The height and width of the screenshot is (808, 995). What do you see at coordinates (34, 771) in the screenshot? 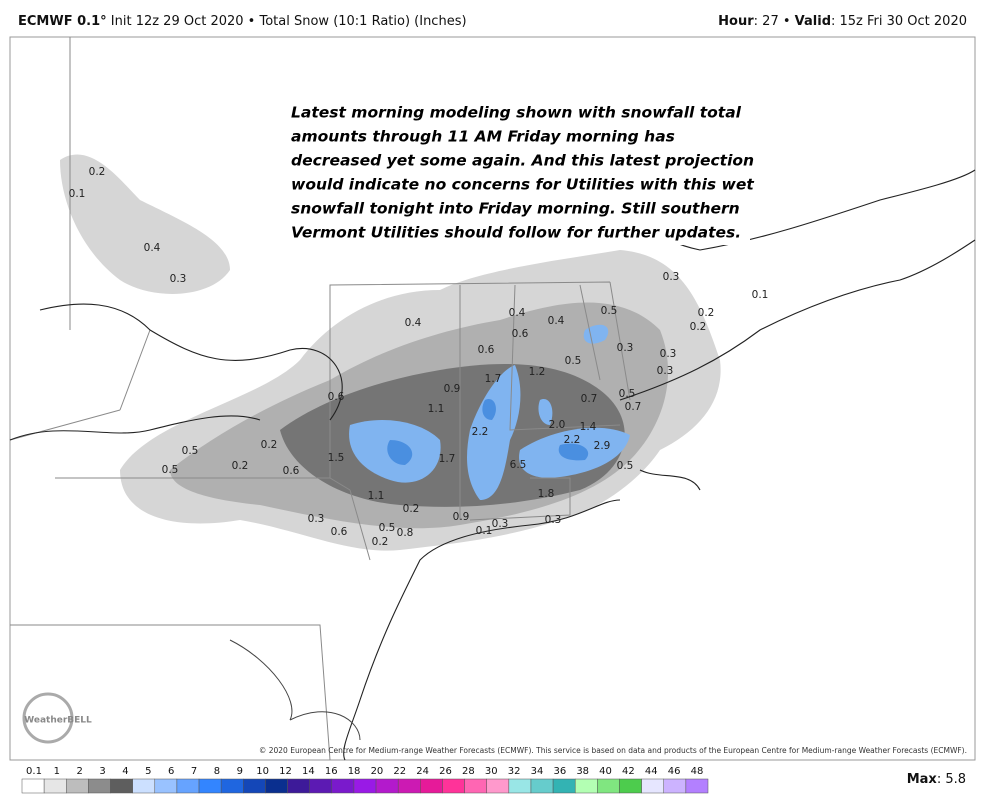
I see `colorbar-tick: 0.1` at bounding box center [34, 771].